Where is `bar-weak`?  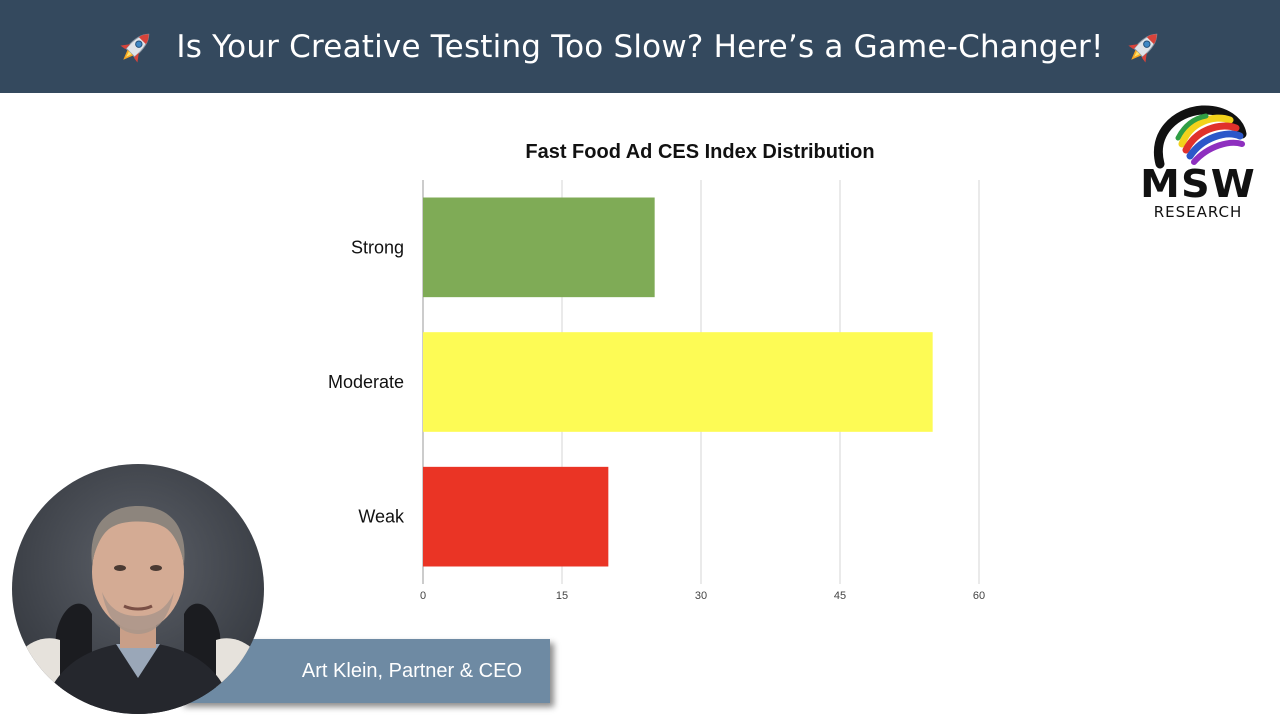
bar-weak is located at coordinates (516, 516).